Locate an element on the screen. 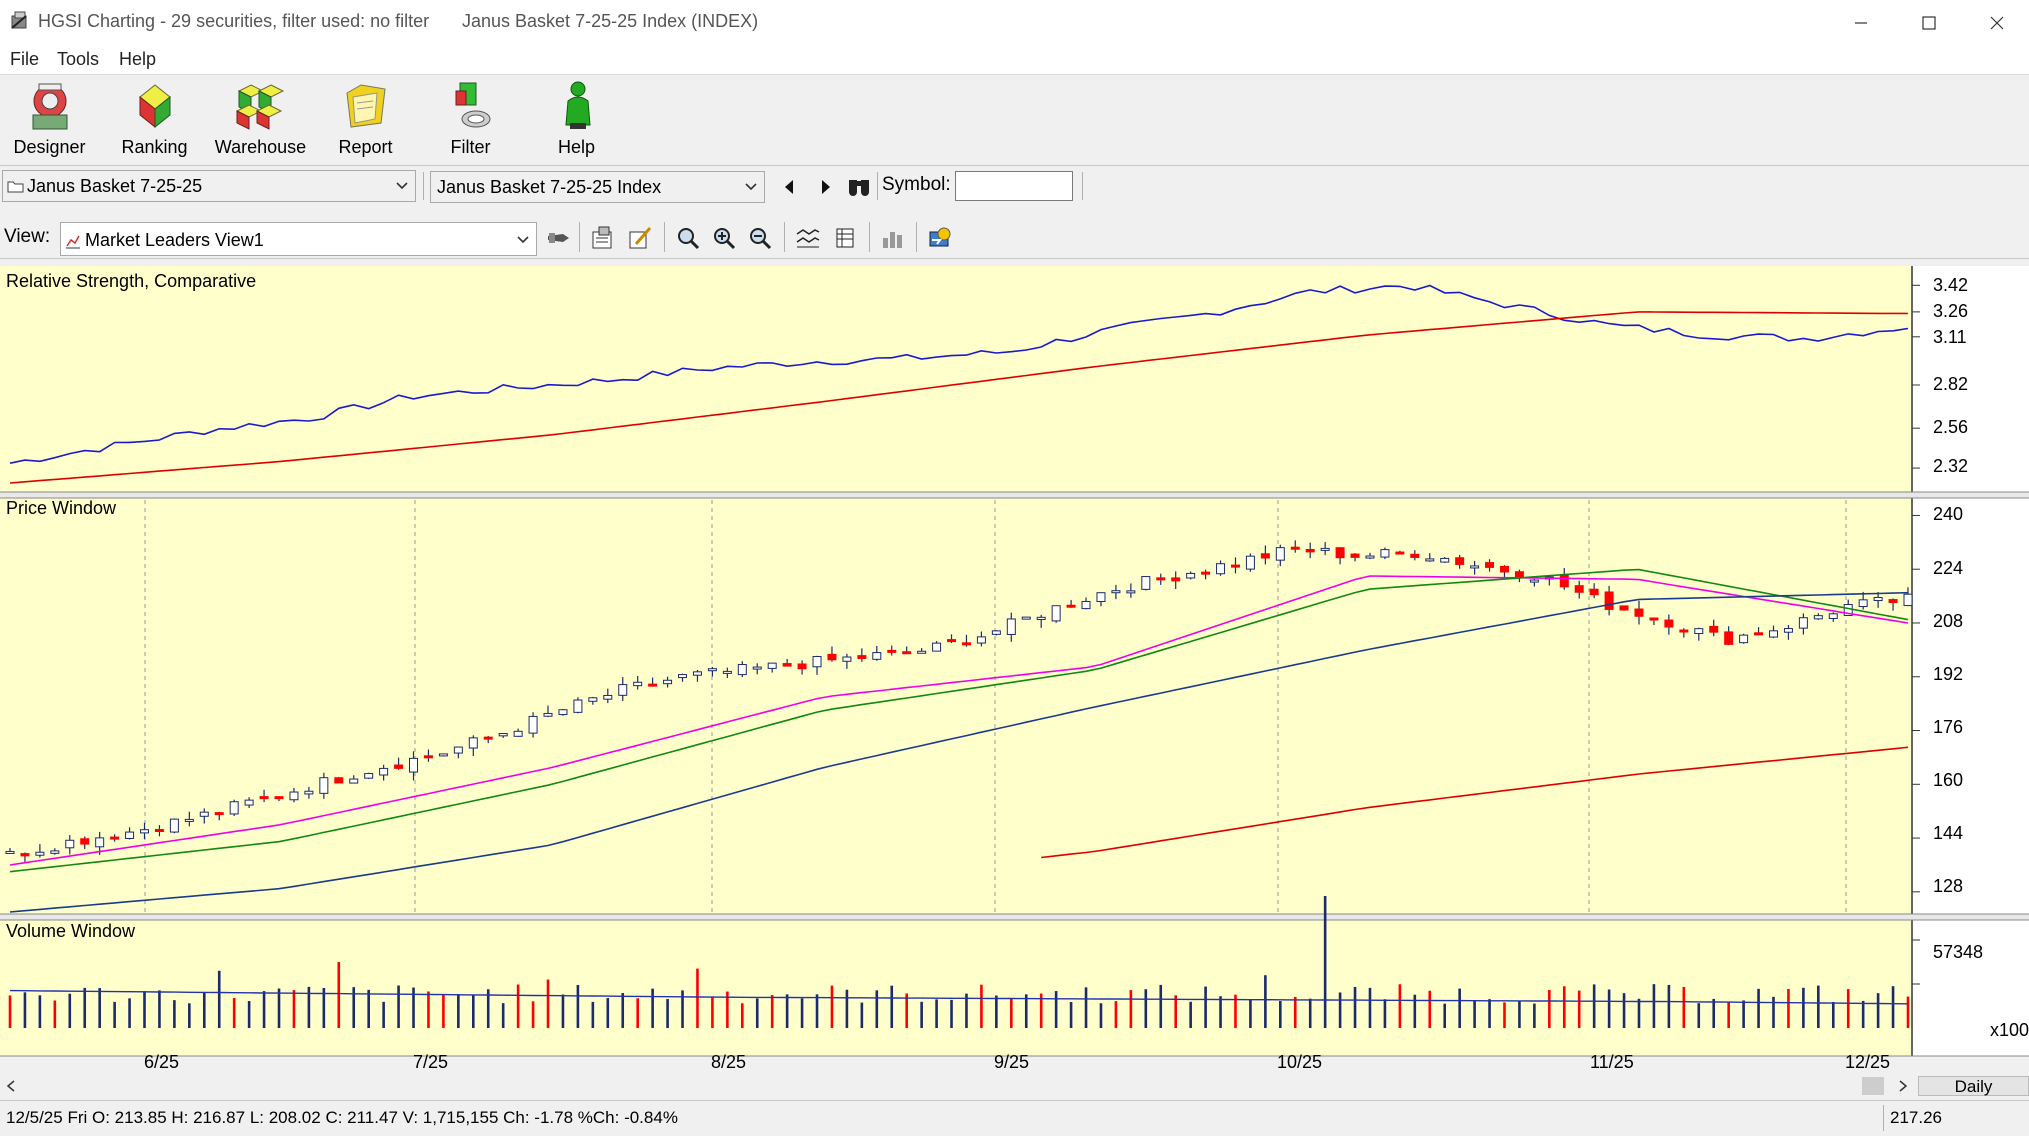  x-tick-label: 10/25 is located at coordinates (1300, 1062).